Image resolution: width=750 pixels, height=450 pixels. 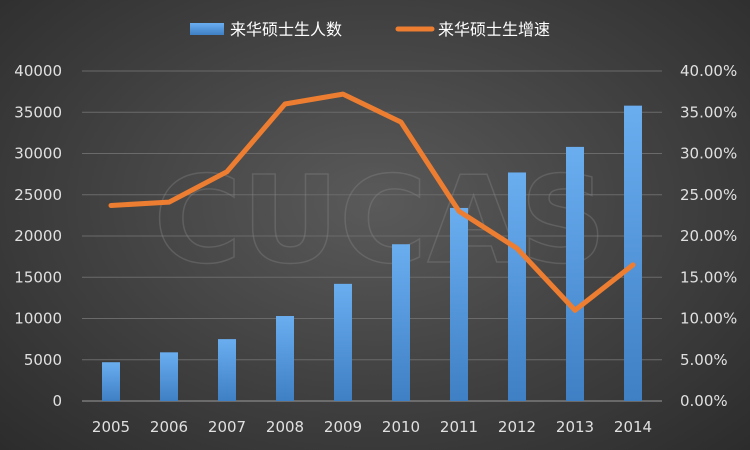 What do you see at coordinates (370, 29) in the screenshot?
I see `legend: 来华硕士生人数 来华硕士生增速` at bounding box center [370, 29].